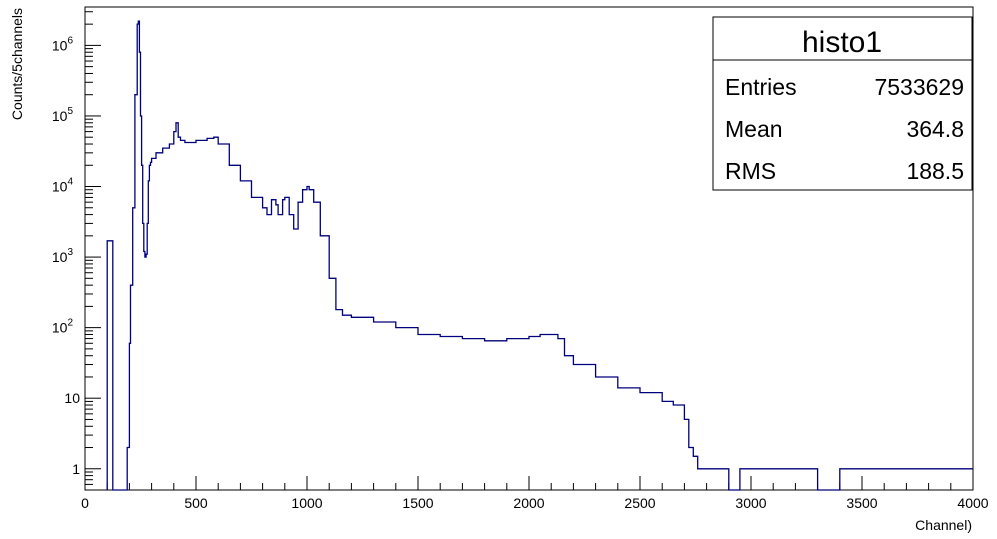 The width and height of the screenshot is (997, 539). Describe the element at coordinates (972, 503) in the screenshot. I see `x-tick-label: 4000` at that location.